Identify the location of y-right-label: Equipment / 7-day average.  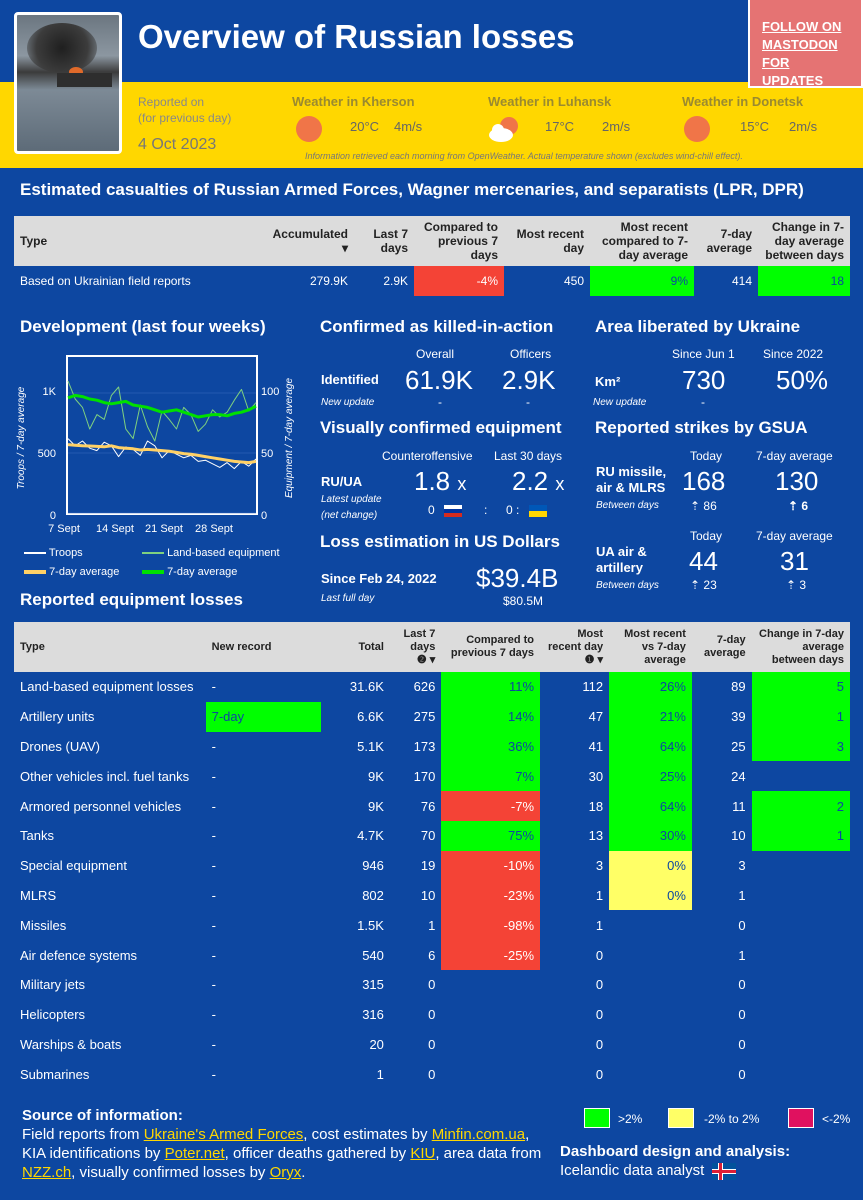
(289, 438).